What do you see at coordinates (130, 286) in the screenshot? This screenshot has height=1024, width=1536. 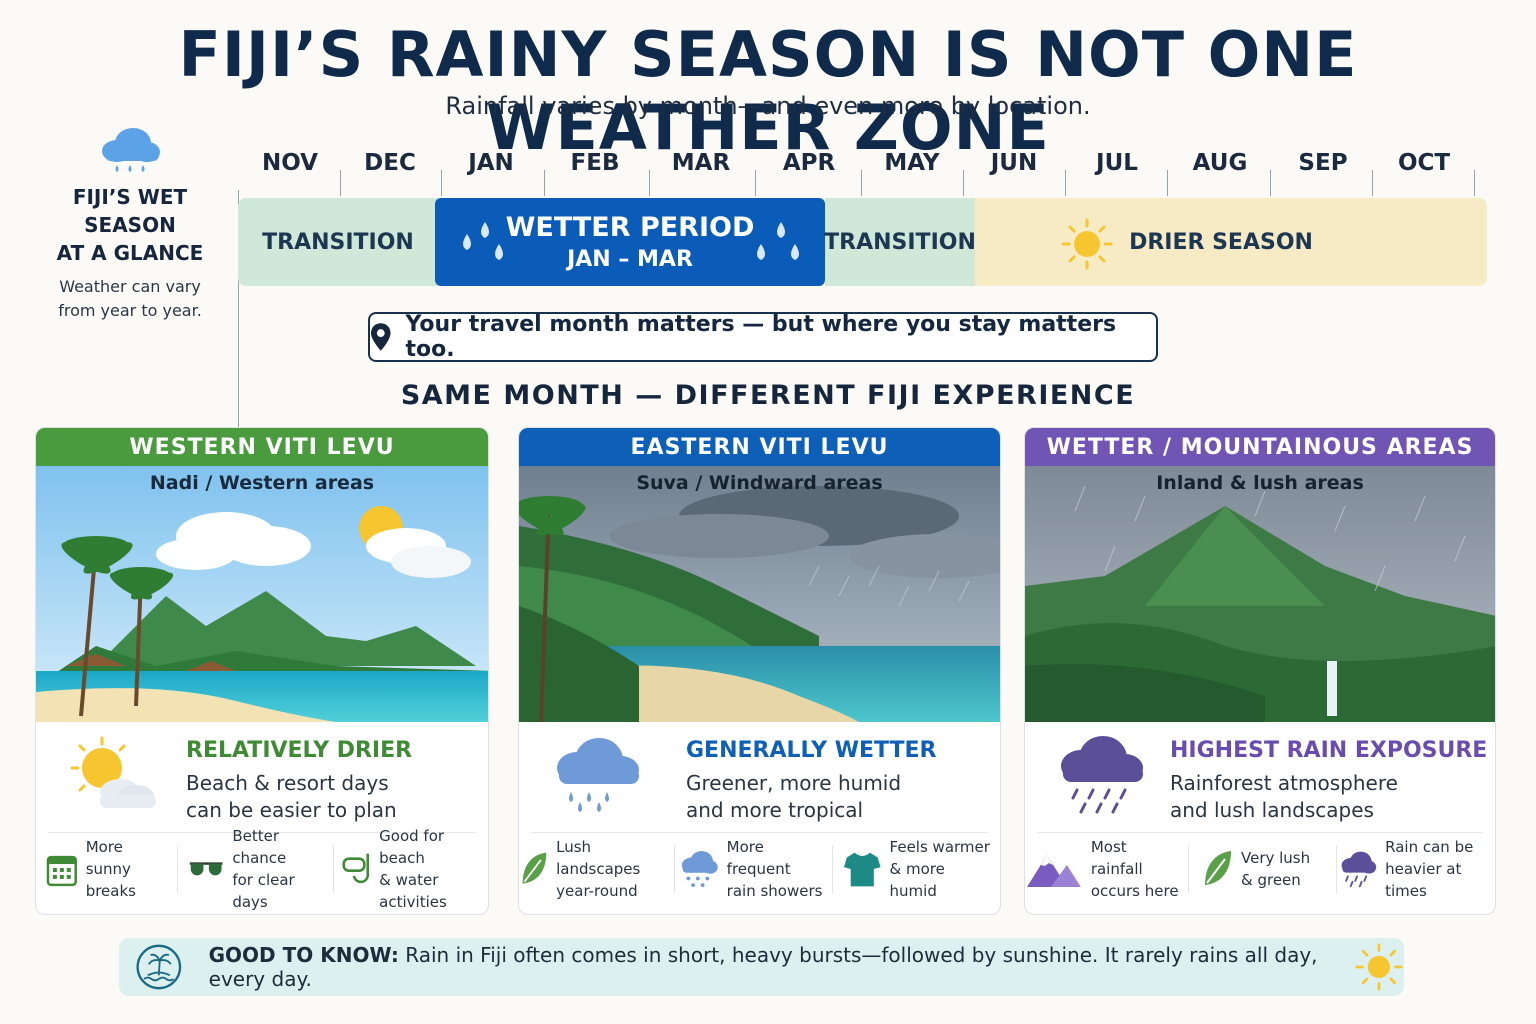 I see `glance-note-1: Weather can vary` at bounding box center [130, 286].